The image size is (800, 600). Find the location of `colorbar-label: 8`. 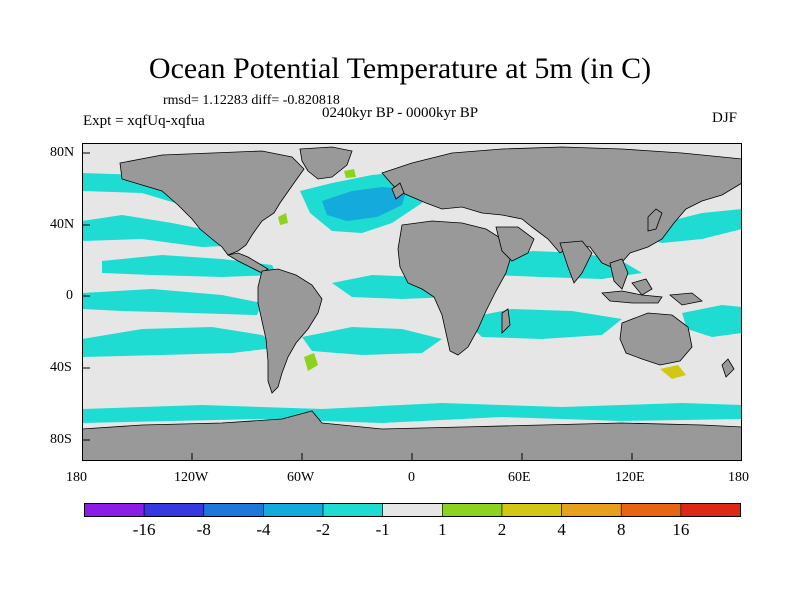

colorbar-label: 8 is located at coordinates (621, 529).